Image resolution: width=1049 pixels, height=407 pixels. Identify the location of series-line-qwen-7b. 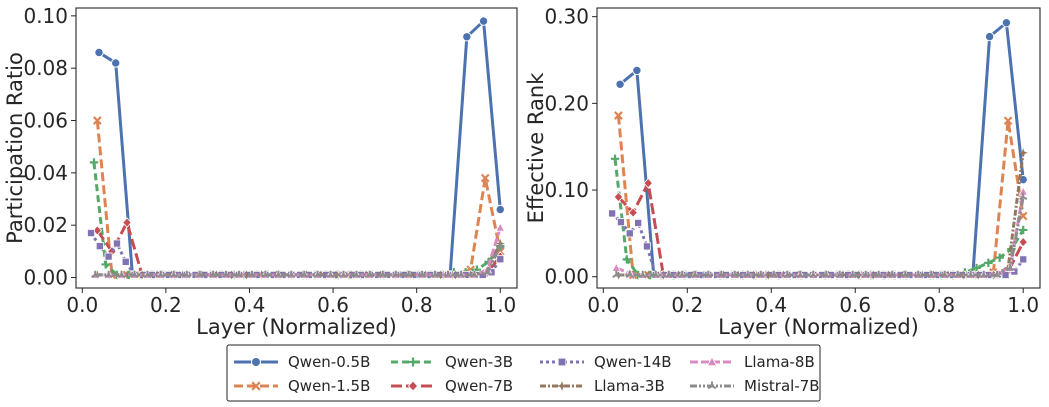
(299, 249).